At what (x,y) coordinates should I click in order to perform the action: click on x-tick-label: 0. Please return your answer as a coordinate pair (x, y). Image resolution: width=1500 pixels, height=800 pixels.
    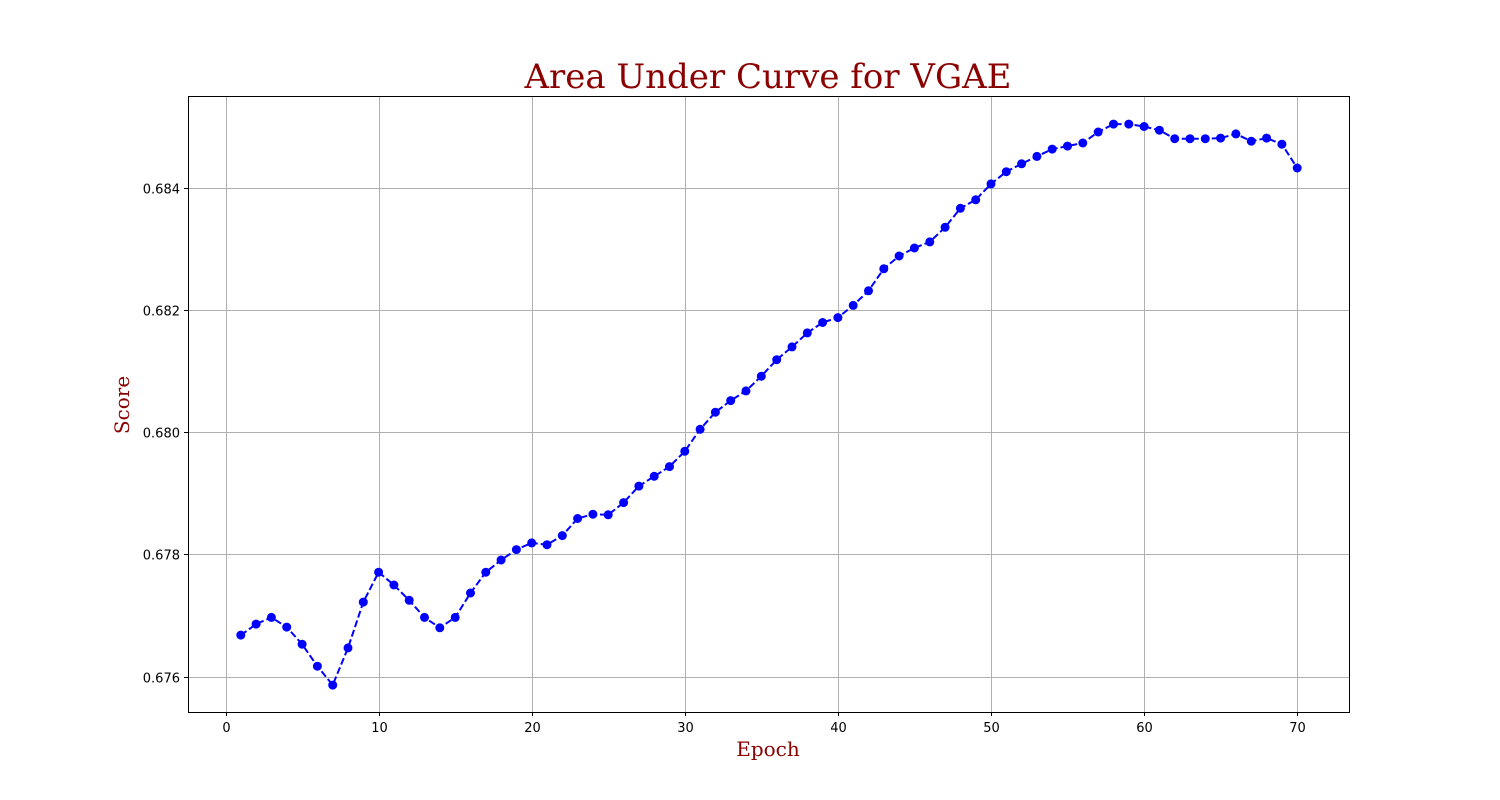
    Looking at the image, I should click on (226, 728).